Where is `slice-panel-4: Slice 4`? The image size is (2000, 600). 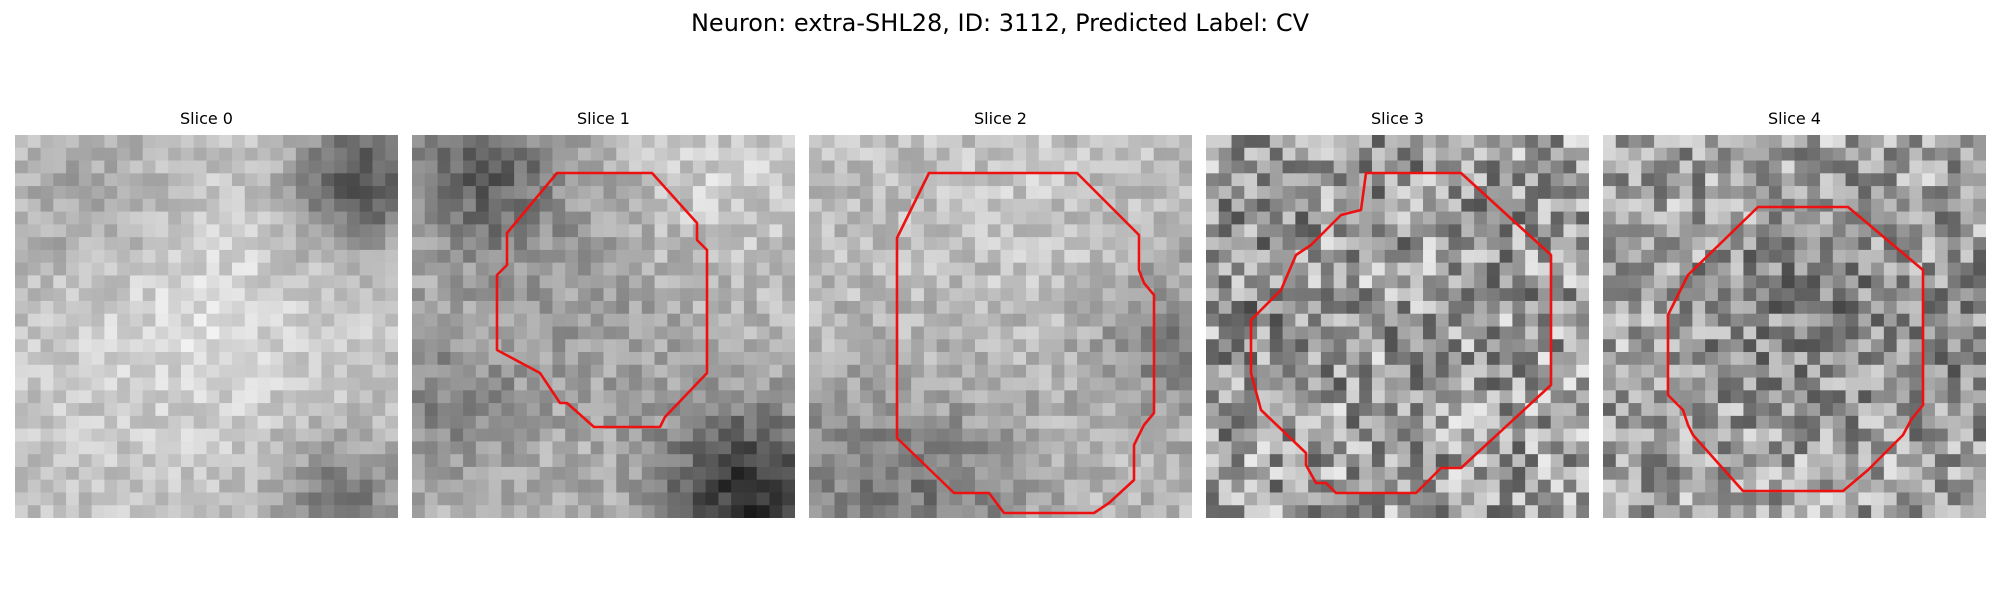
slice-panel-4: Slice 4 is located at coordinates (1794, 315).